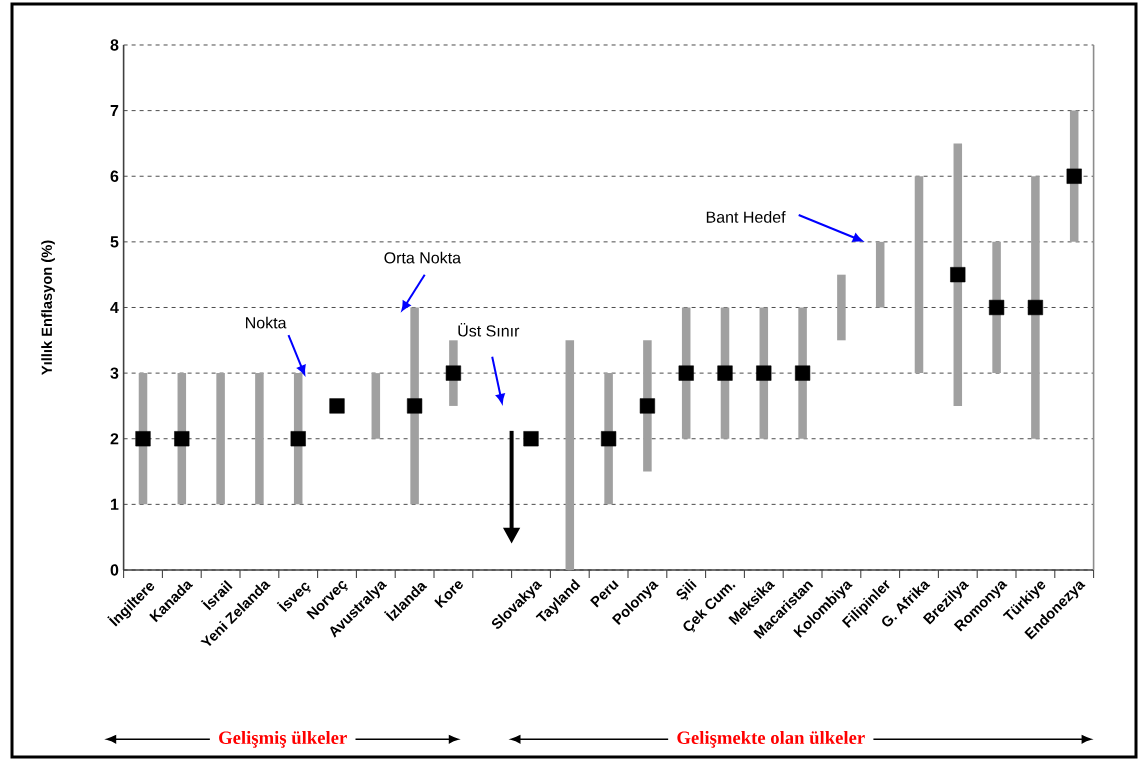  What do you see at coordinates (114, 570) in the screenshot?
I see `y-tick-label: 0` at bounding box center [114, 570].